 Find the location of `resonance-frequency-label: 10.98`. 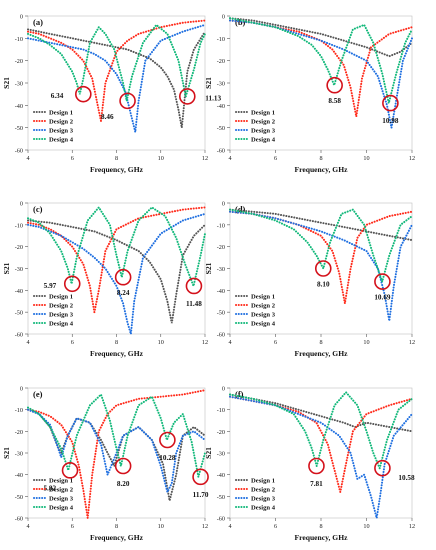

resonance-frequency-label: 10.98 is located at coordinates (390, 121).